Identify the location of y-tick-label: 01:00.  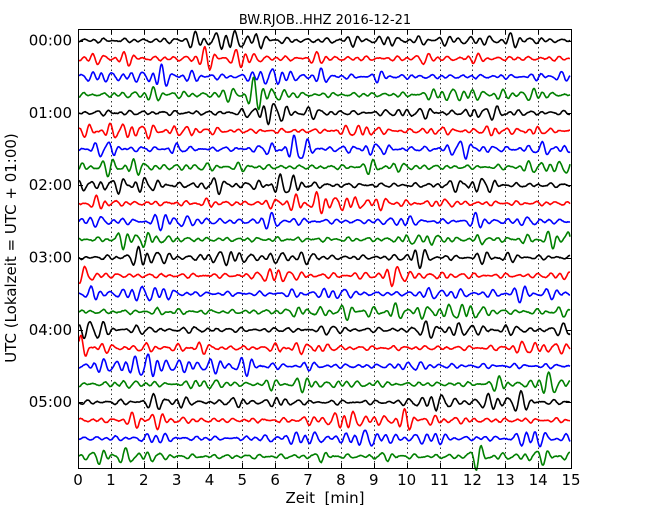
(50, 113).